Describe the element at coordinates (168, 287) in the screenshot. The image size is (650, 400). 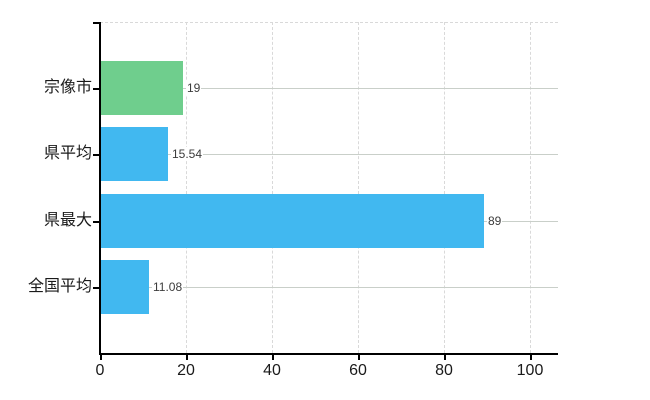
I see `value-label: 11.08` at that location.